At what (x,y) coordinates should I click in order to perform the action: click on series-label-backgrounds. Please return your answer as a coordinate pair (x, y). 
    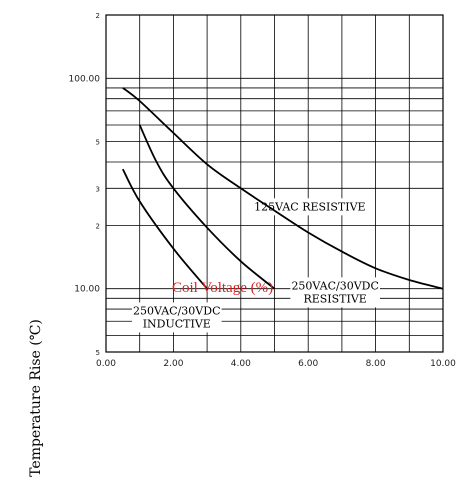
    Looking at the image, I should click on (255, 265).